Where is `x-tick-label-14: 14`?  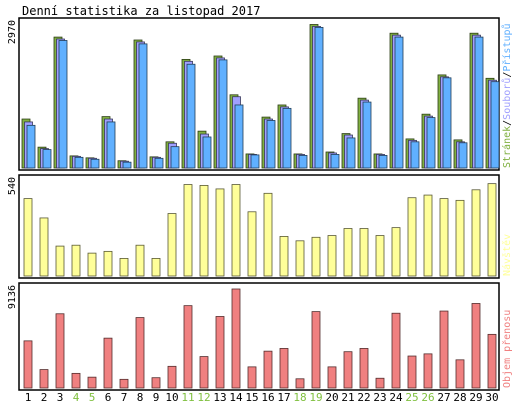
x-tick-label-14: 14 is located at coordinates (236, 397).